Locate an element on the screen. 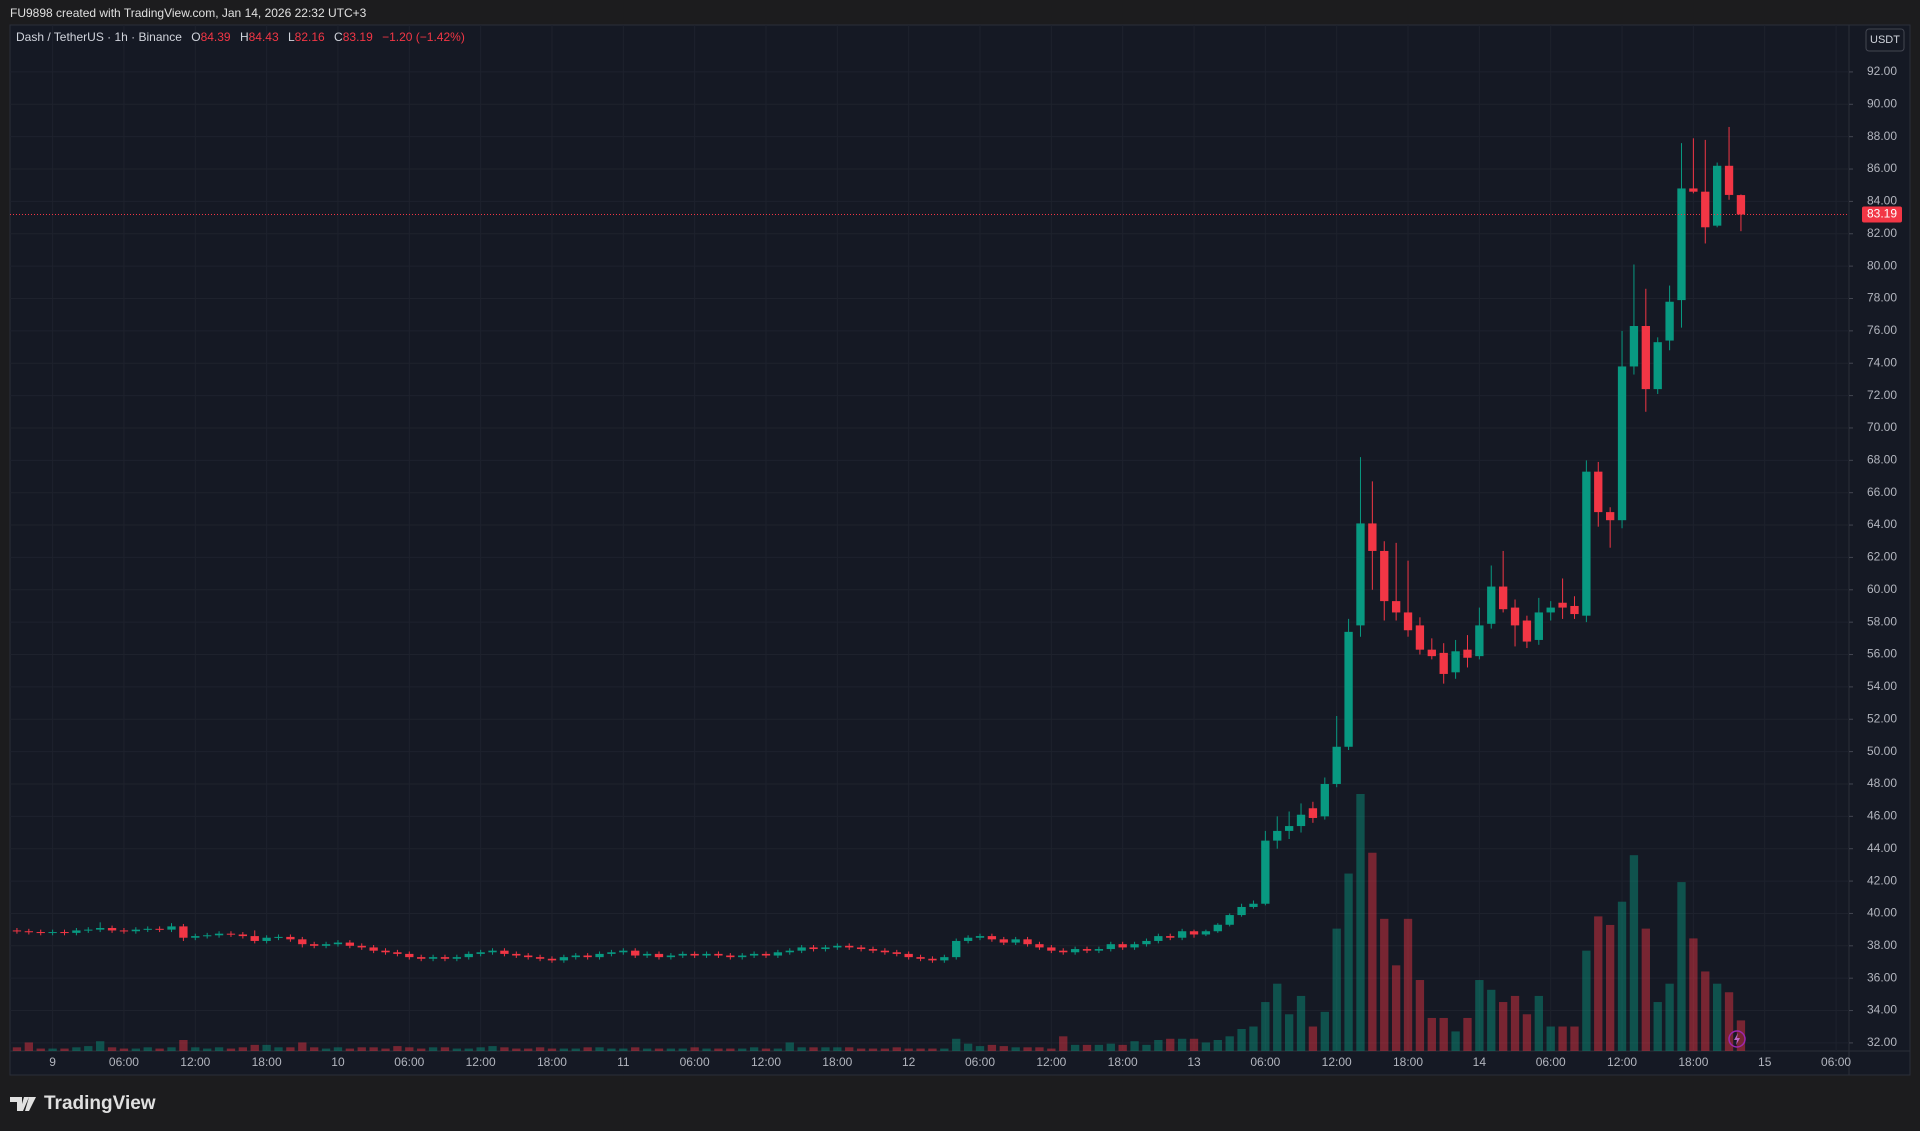  legend-label: O is located at coordinates (195, 37).